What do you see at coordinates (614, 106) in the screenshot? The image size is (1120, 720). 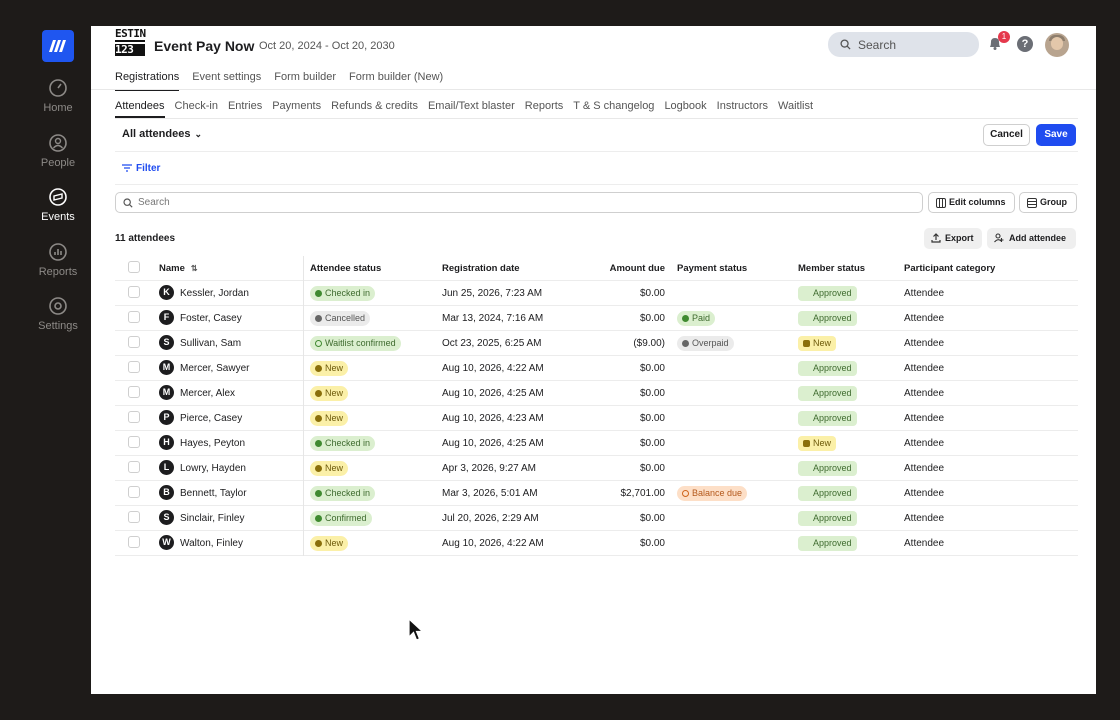 I see `tab-ts-changelog: T & S changelog` at bounding box center [614, 106].